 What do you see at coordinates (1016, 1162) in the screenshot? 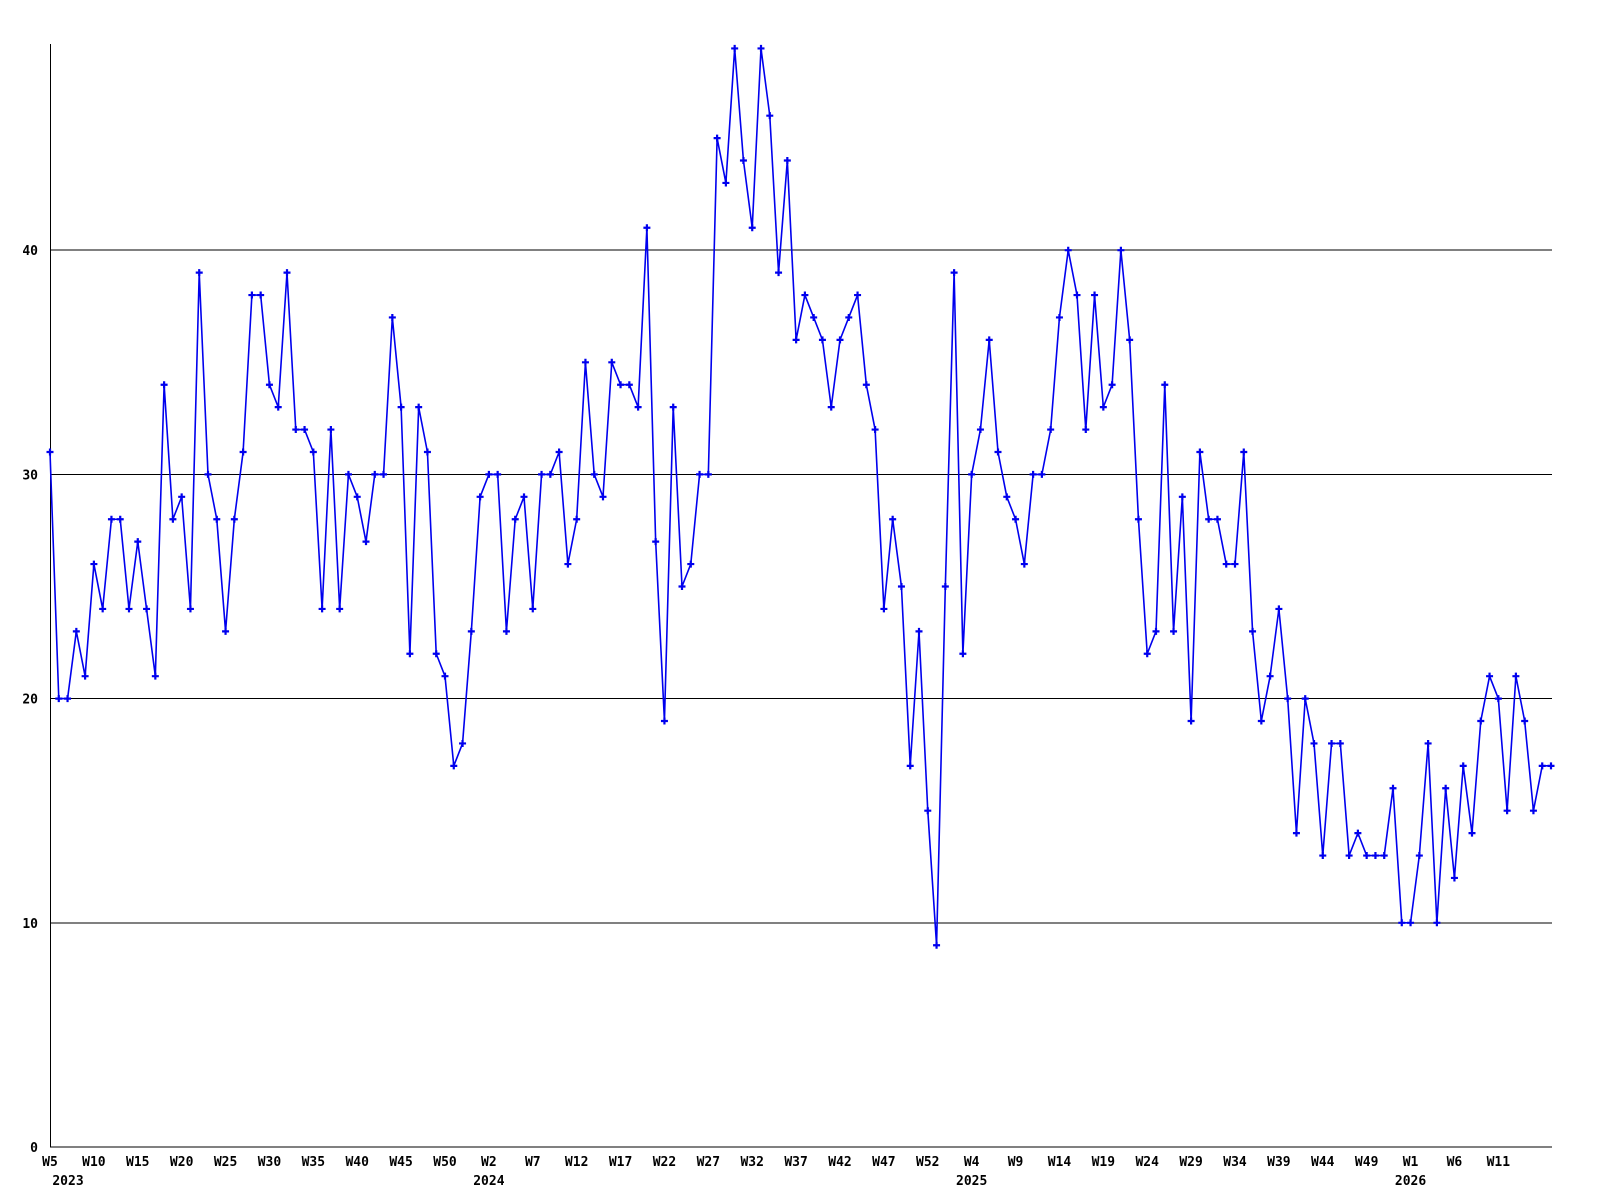
I see `x-tick-label: W9` at bounding box center [1016, 1162].